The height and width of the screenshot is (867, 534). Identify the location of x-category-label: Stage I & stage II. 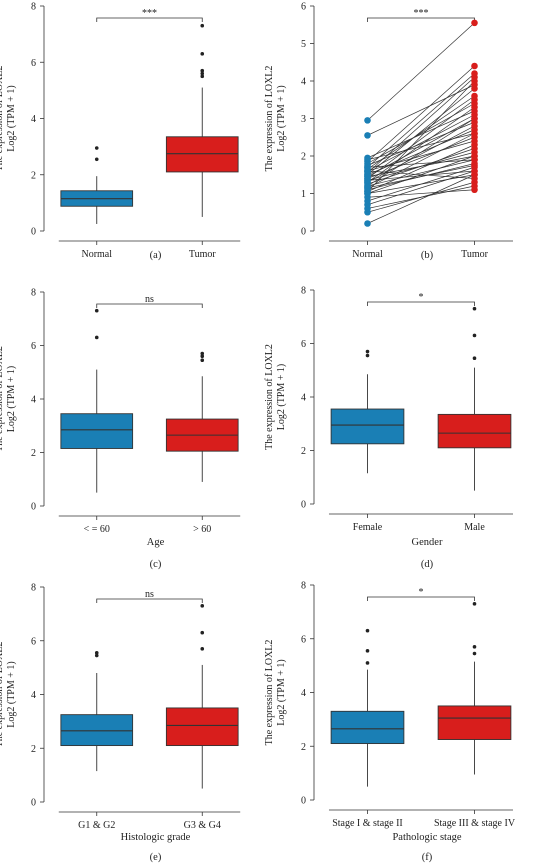
(367, 823).